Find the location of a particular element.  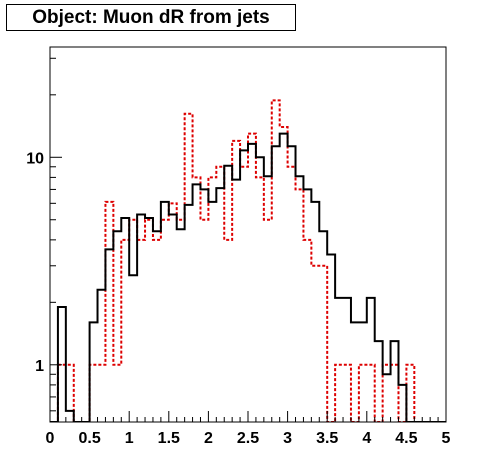

x-tick-label: 0 is located at coordinates (50, 438).